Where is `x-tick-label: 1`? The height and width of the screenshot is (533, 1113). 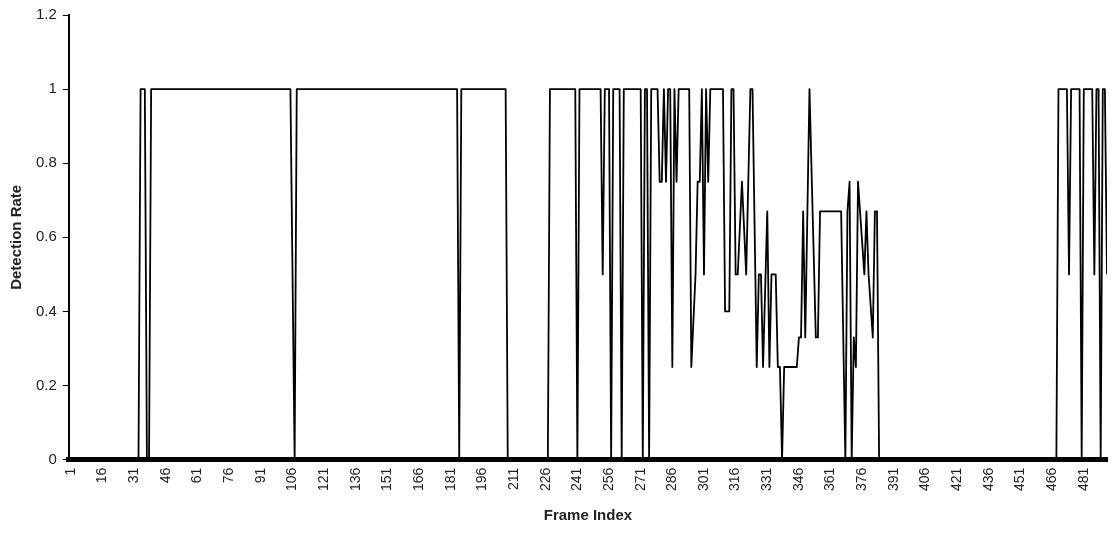
x-tick-label: 1 is located at coordinates (69, 471).